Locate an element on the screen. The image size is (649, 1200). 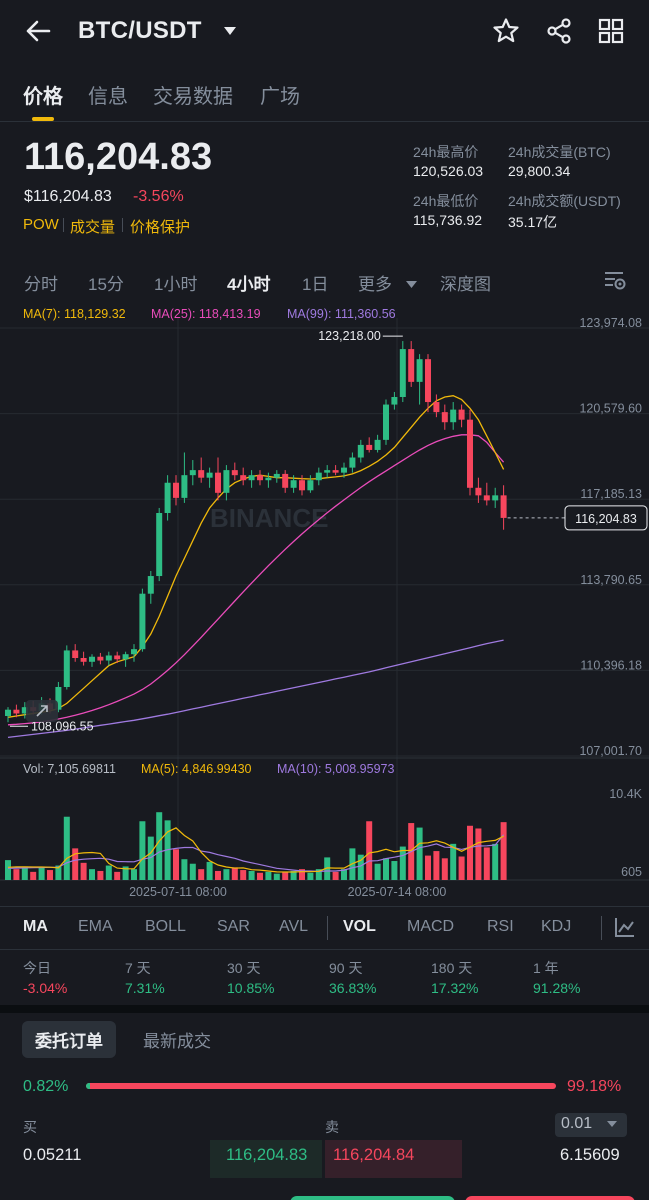
indicator-sar: SAR is located at coordinates (233, 926).